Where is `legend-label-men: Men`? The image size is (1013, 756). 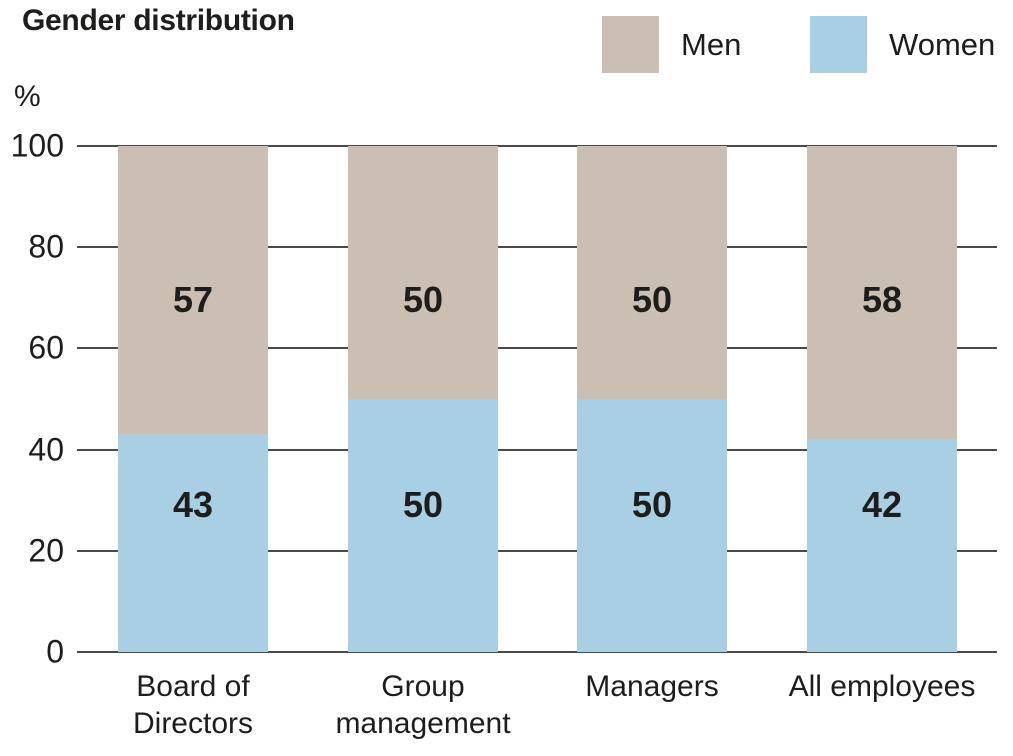 legend-label-men: Men is located at coordinates (711, 44).